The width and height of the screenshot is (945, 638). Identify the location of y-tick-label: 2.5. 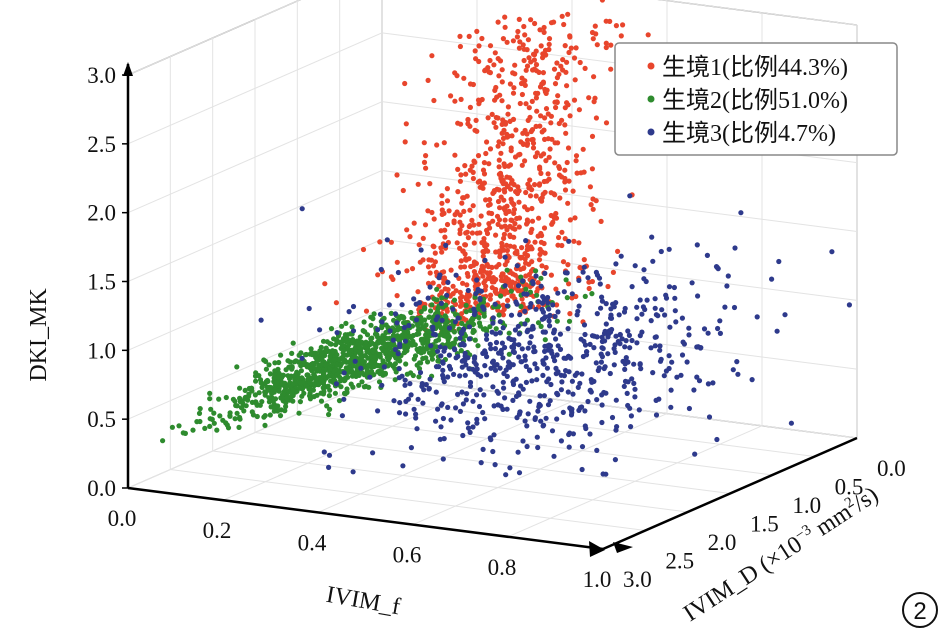
(679, 561).